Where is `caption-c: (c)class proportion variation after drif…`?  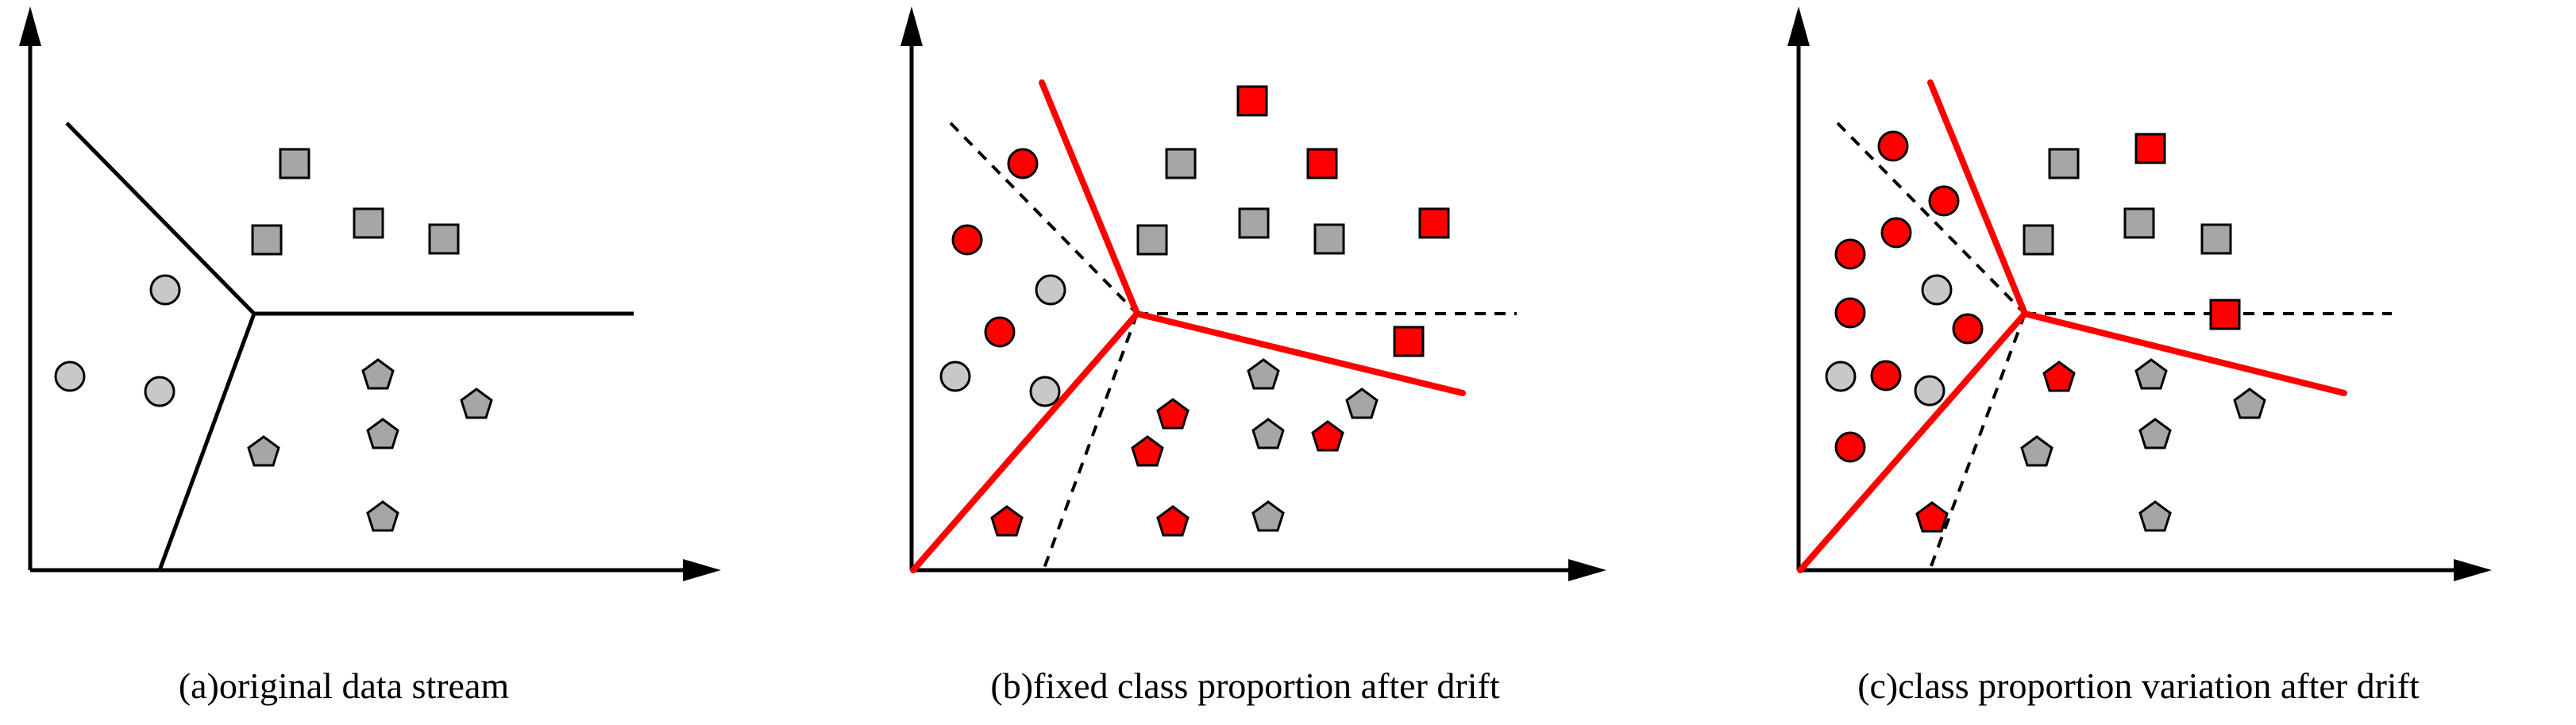
caption-c: (c)class proportion variation after drif… is located at coordinates (2138, 685).